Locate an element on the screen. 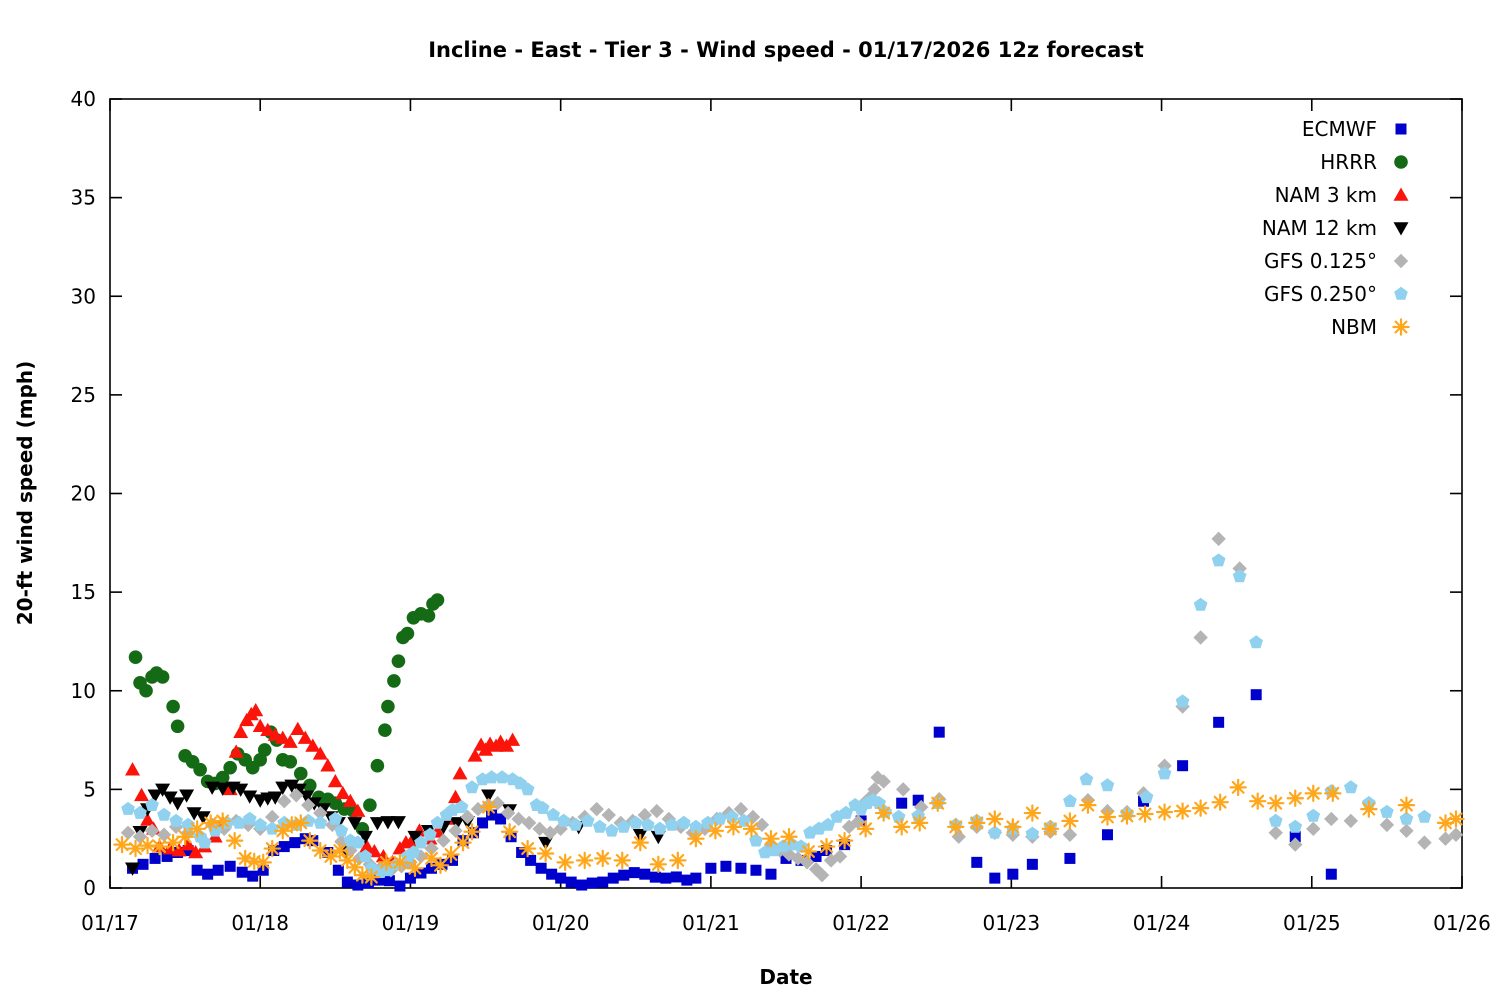 This screenshot has width=1500, height=1000. legend-item-ecmwf: ECMWF is located at coordinates (1354, 129).